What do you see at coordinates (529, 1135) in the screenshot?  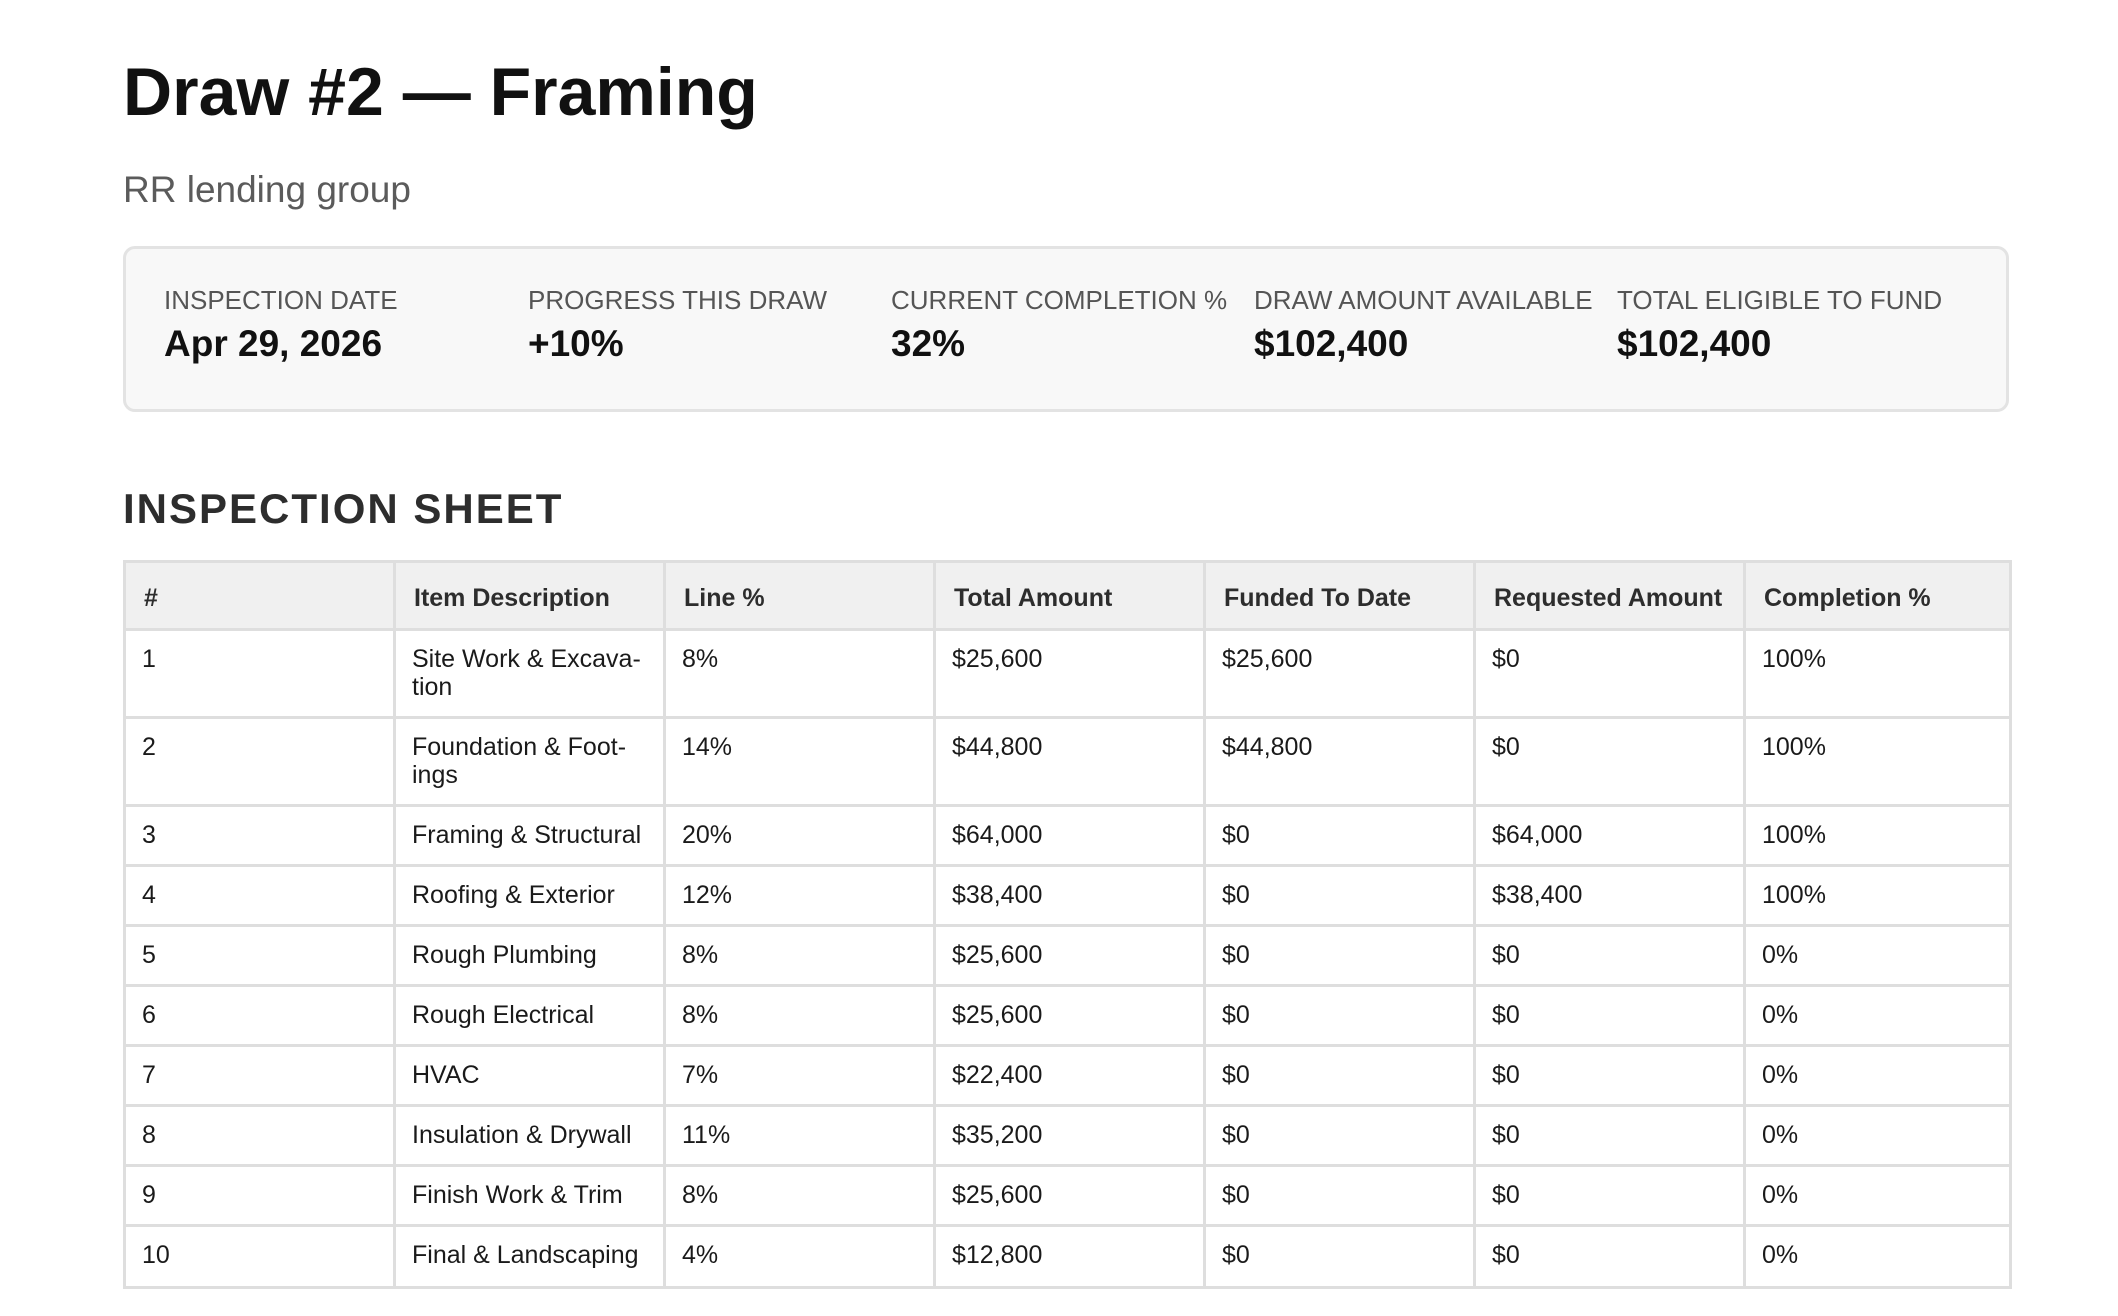 I see `cell-item-description: Insulation & Drywall` at bounding box center [529, 1135].